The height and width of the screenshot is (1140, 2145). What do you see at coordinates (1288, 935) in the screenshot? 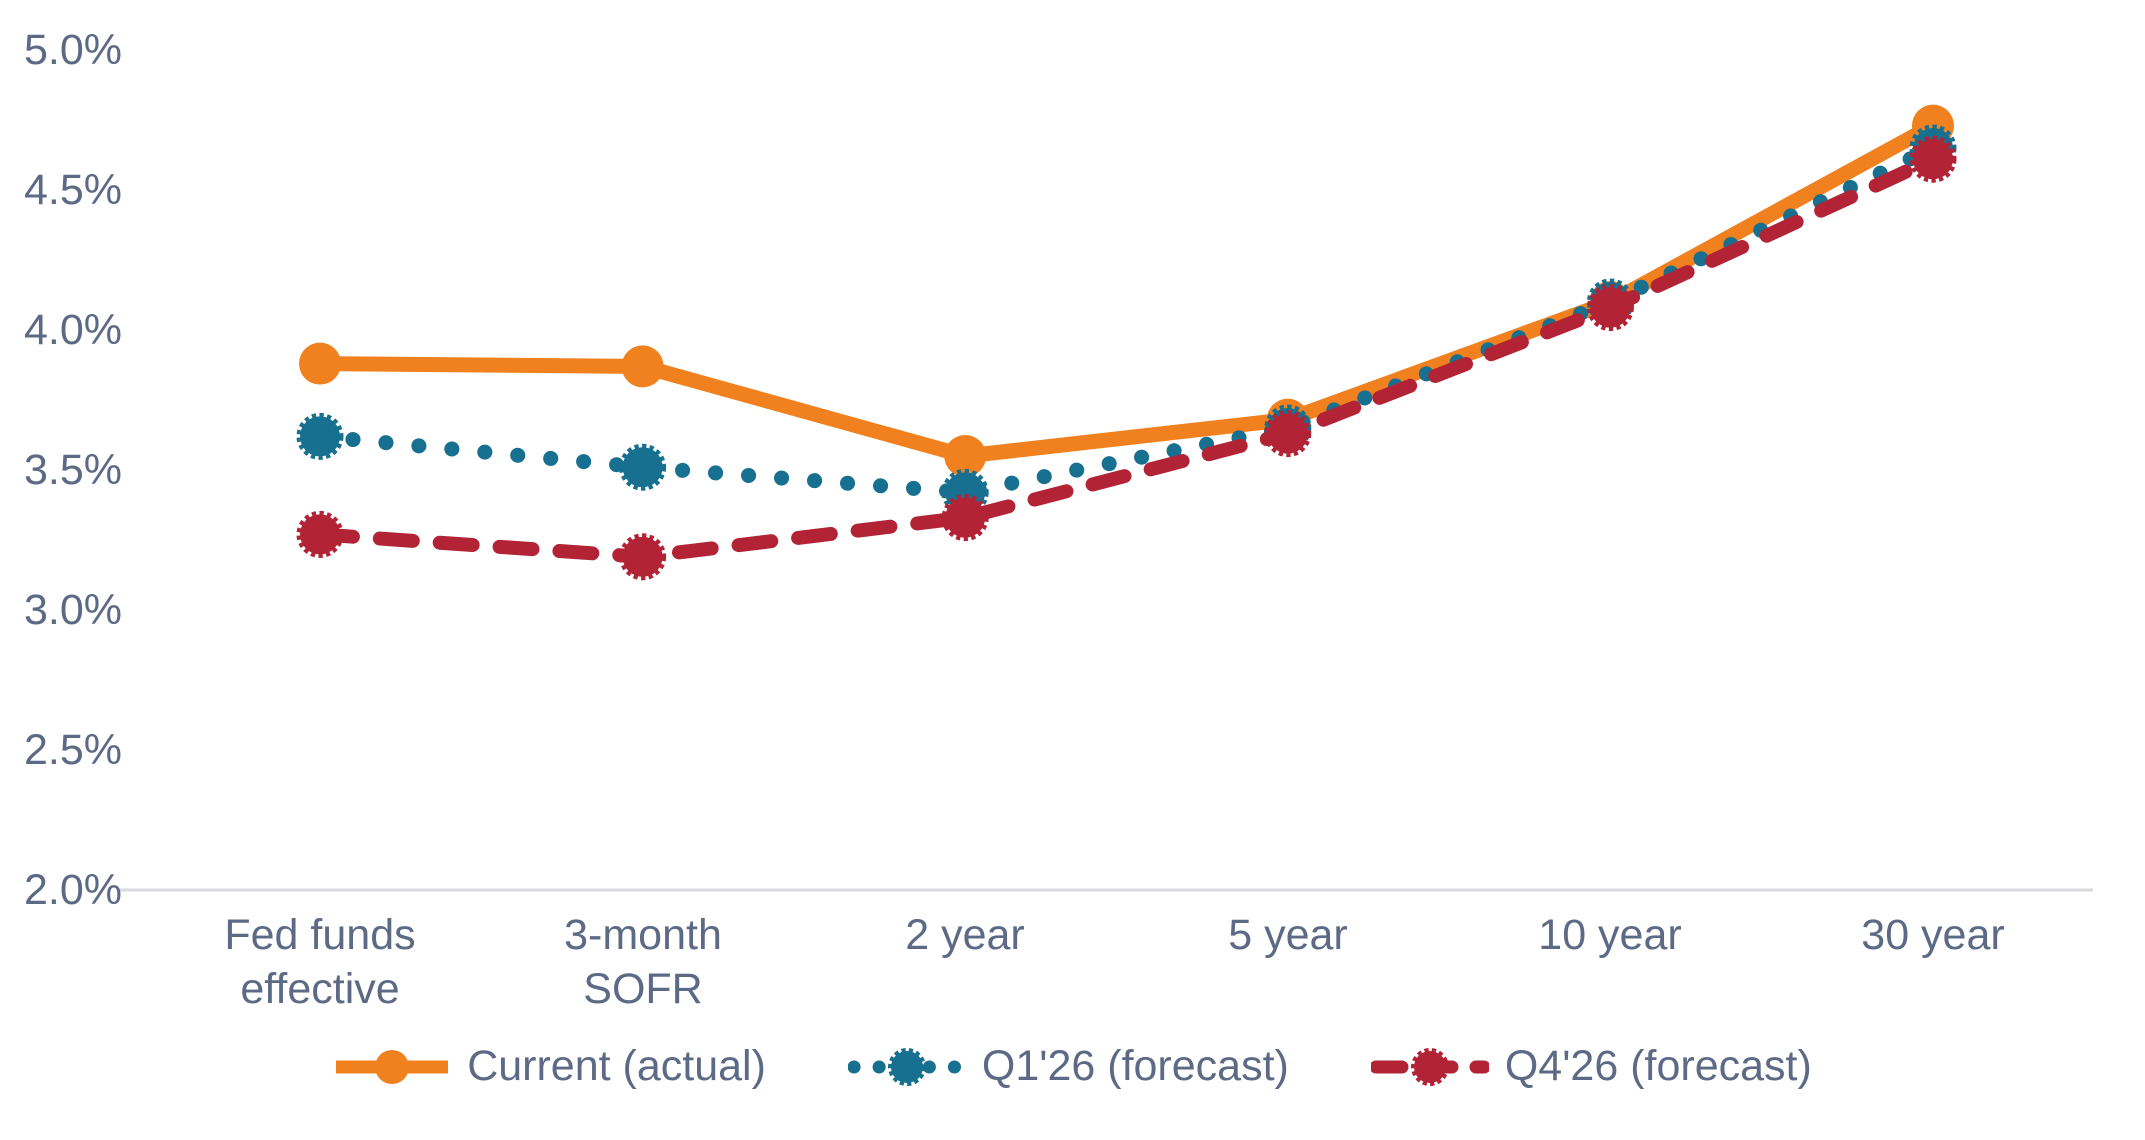
I see `x-axis-category-label: 5 year` at bounding box center [1288, 935].